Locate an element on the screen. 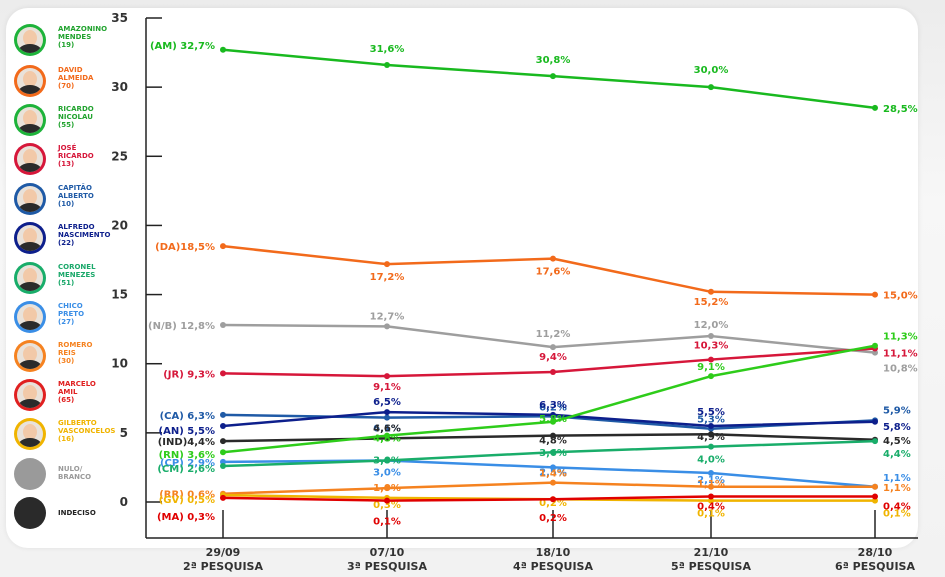 Image resolution: width=945 pixels, height=577 pixels. data-label: 2,5% is located at coordinates (553, 472).